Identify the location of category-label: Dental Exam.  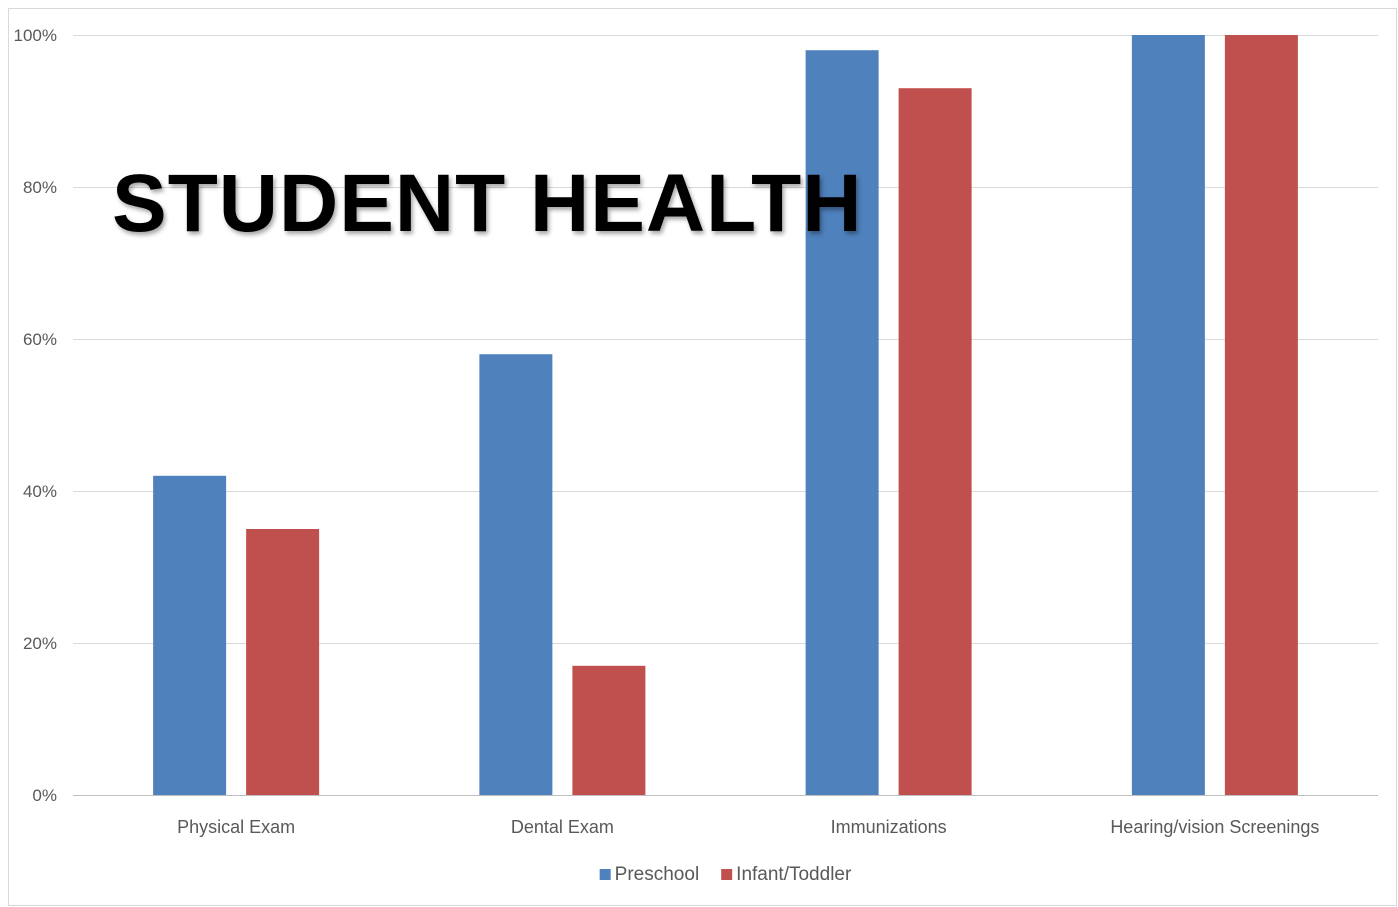
(562, 827).